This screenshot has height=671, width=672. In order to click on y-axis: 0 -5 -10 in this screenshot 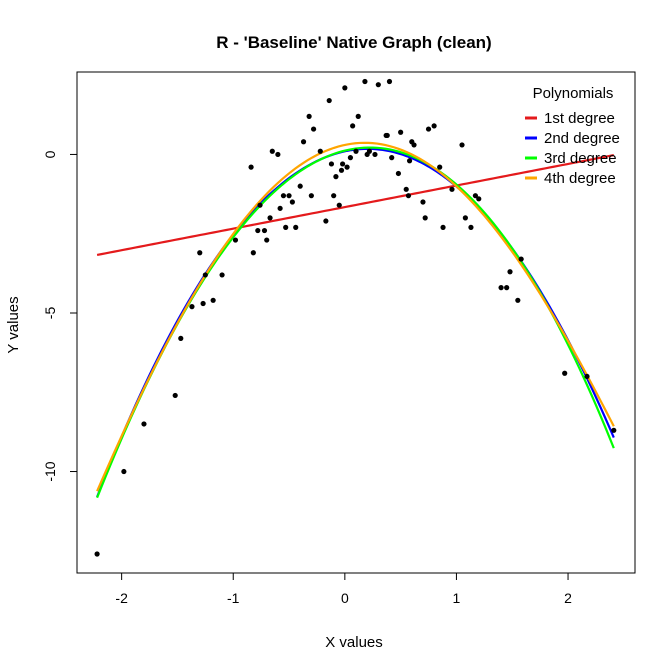, I will do `click(60, 316)`.